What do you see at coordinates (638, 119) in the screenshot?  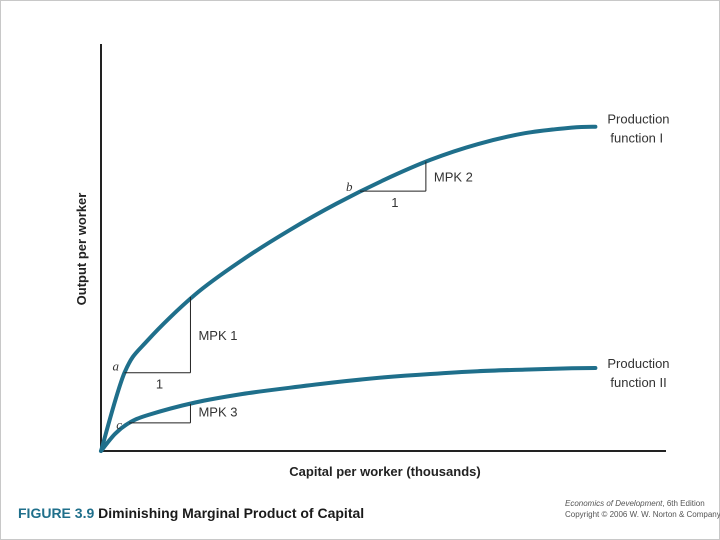 I see `production-function-1-label-line: Production` at bounding box center [638, 119].